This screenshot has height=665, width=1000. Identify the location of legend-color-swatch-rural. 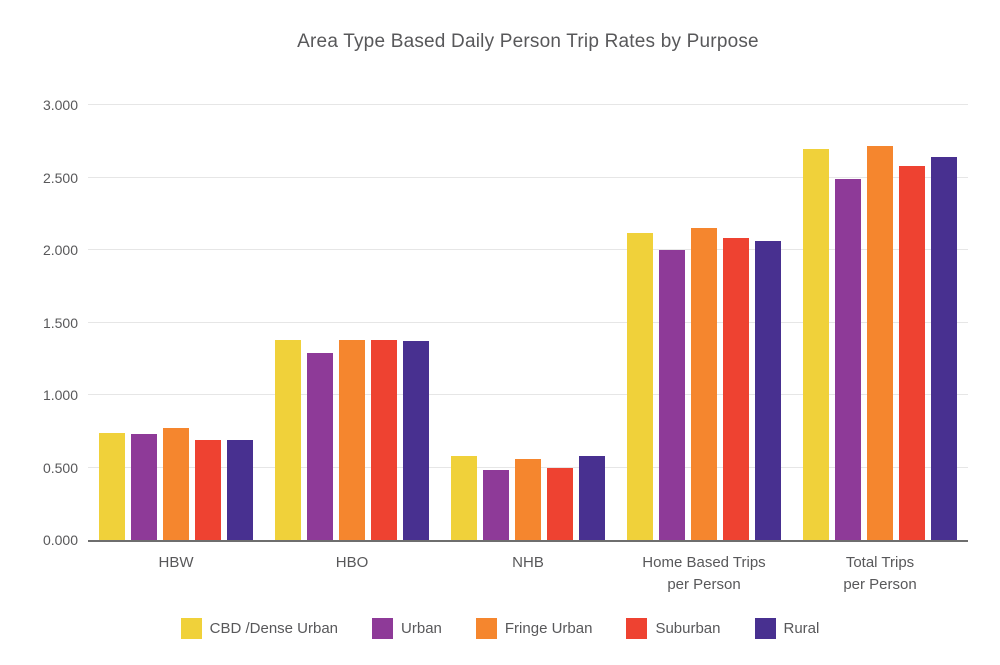
(765, 628).